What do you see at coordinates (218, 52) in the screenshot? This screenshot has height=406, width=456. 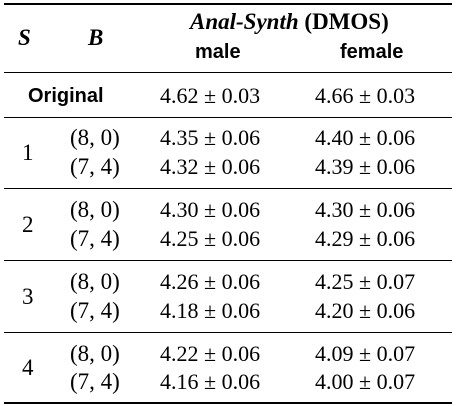 I see `col-header-male: male` at bounding box center [218, 52].